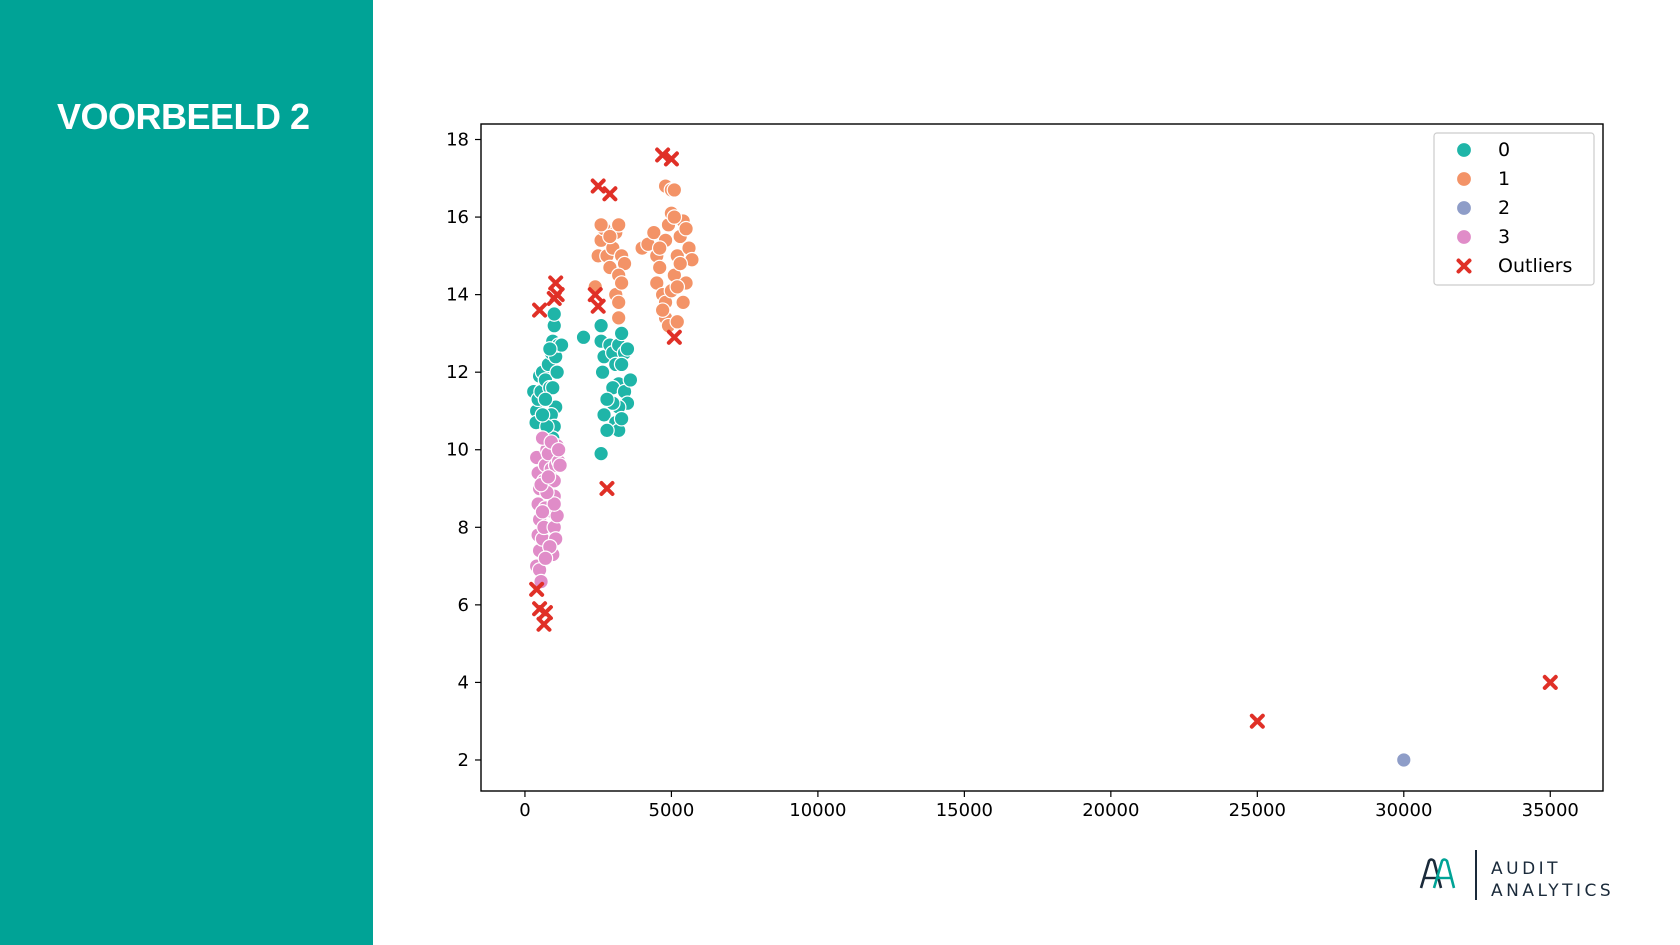 The image size is (1680, 945). What do you see at coordinates (524, 810) in the screenshot?
I see `x-tick-label: 0` at bounding box center [524, 810].